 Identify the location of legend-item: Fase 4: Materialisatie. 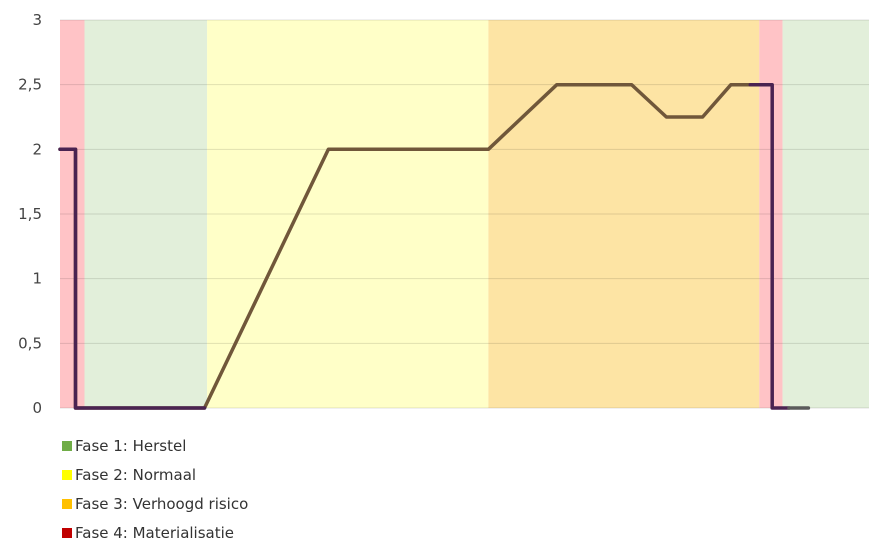
(155, 532).